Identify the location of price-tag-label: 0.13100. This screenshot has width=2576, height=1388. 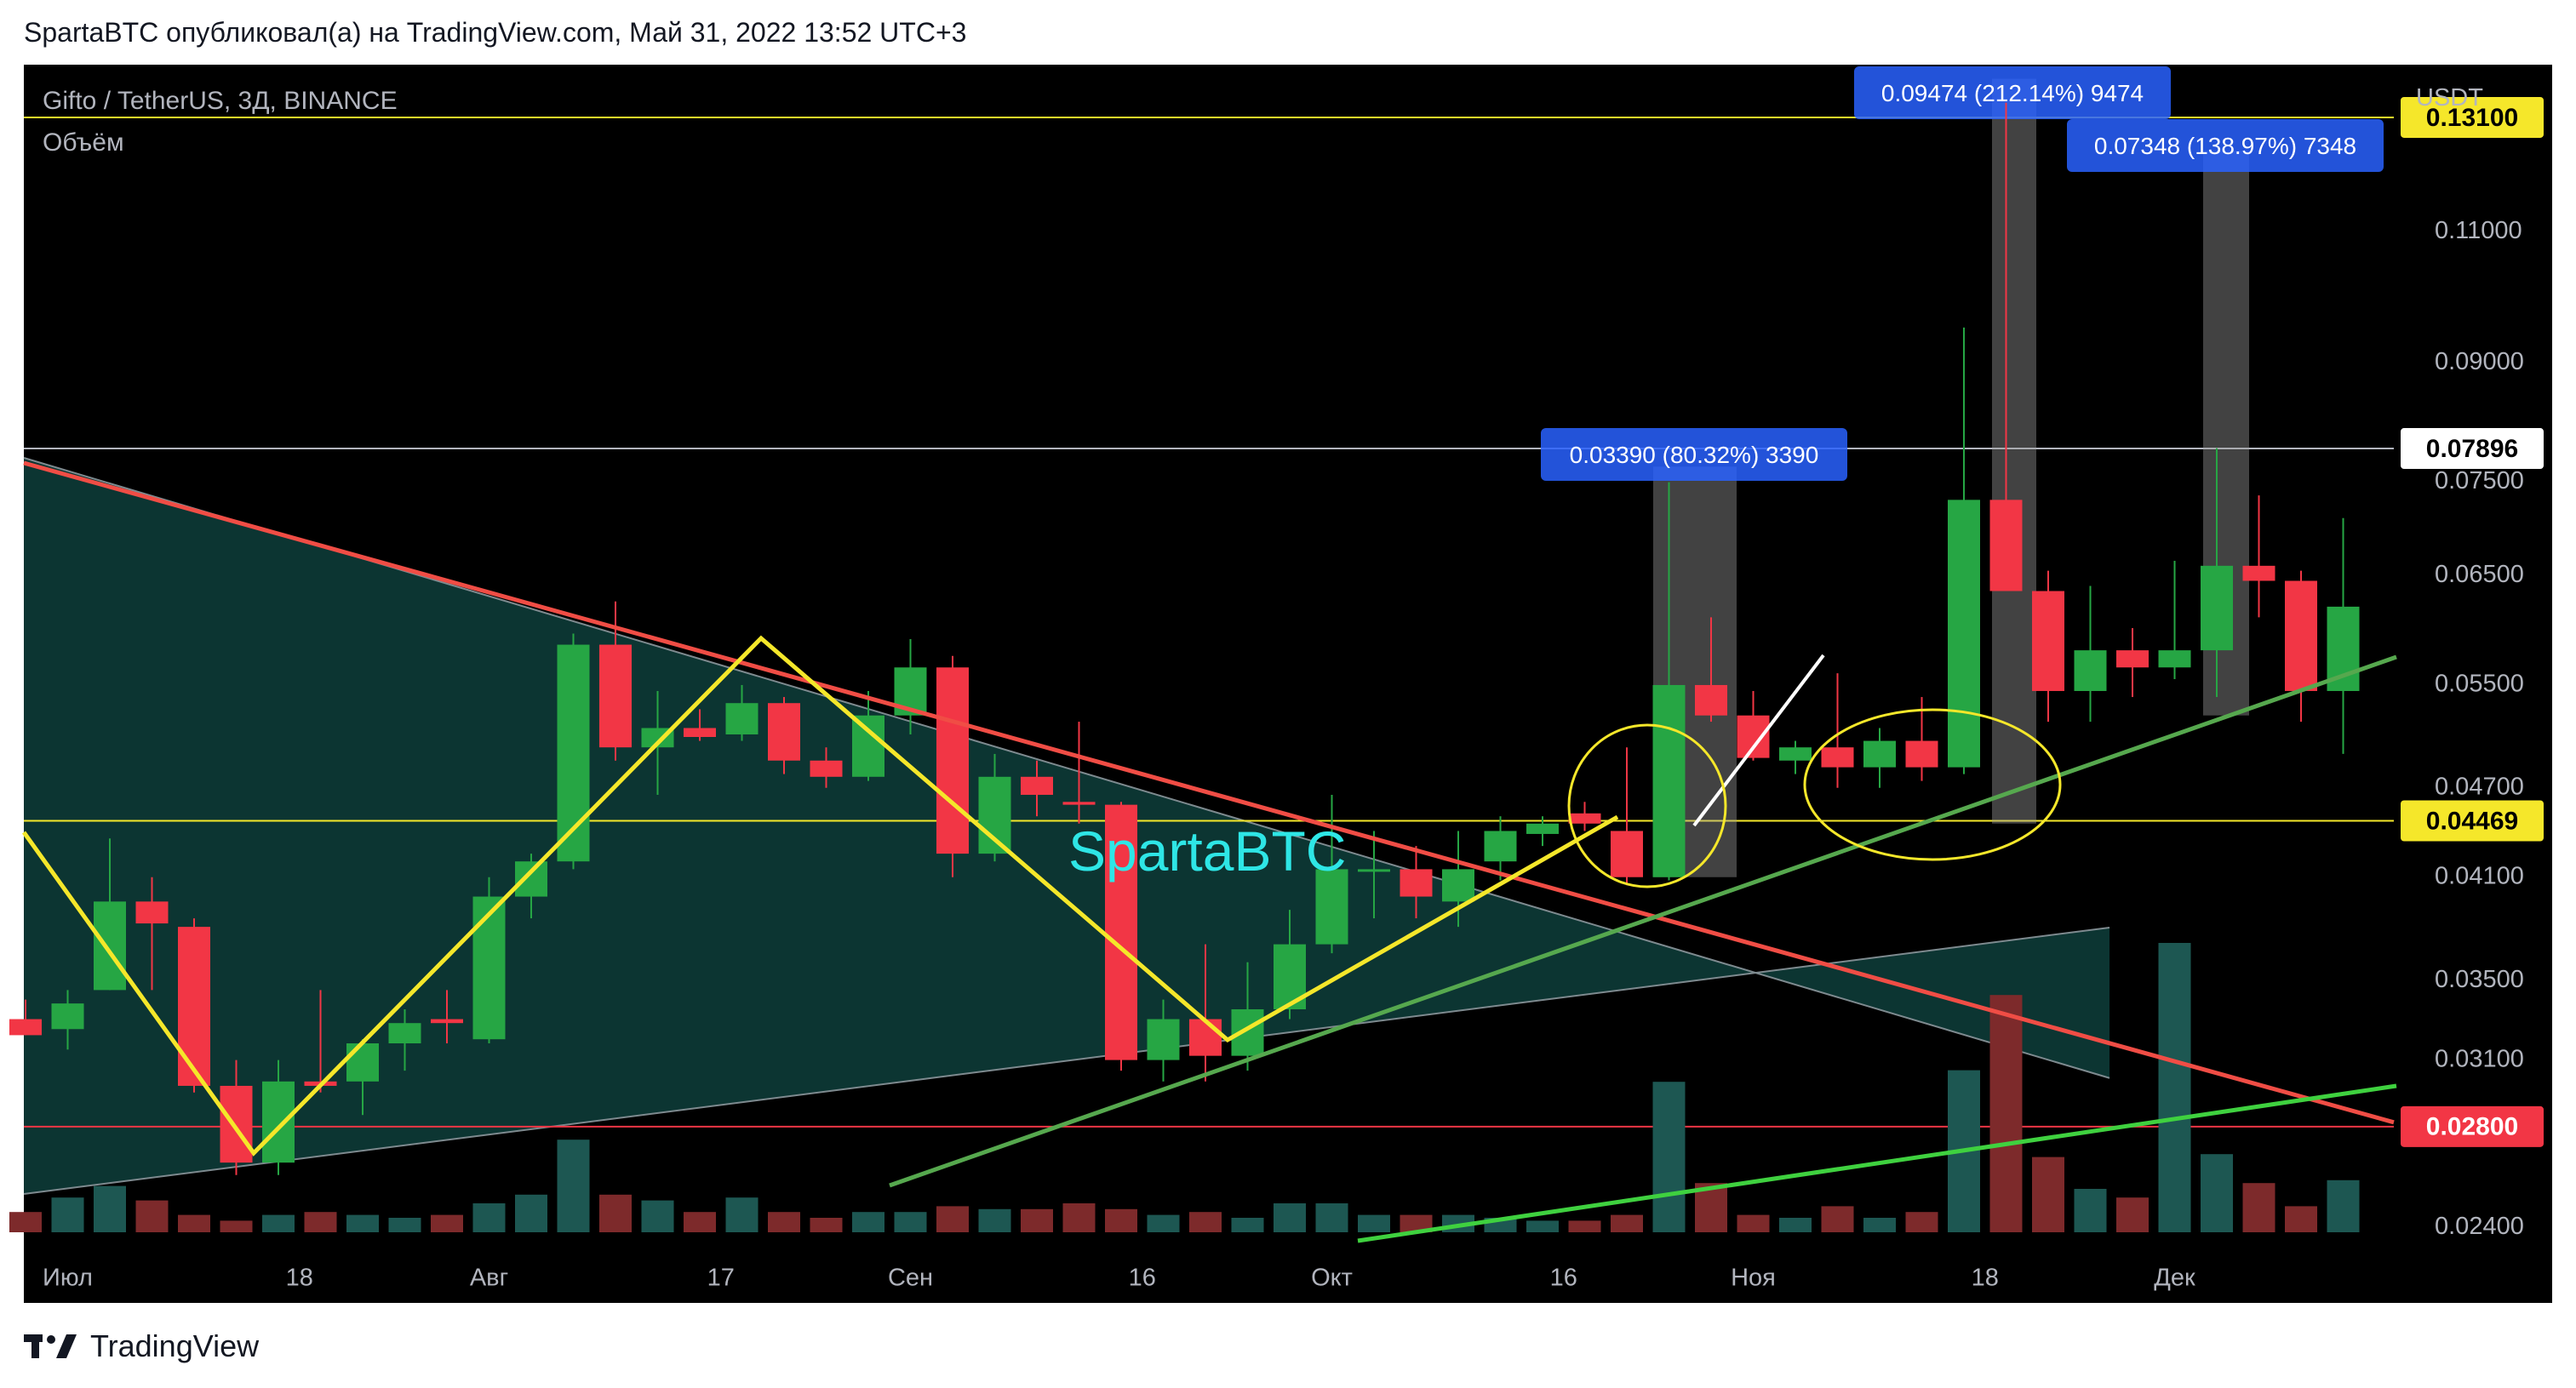
(2472, 118).